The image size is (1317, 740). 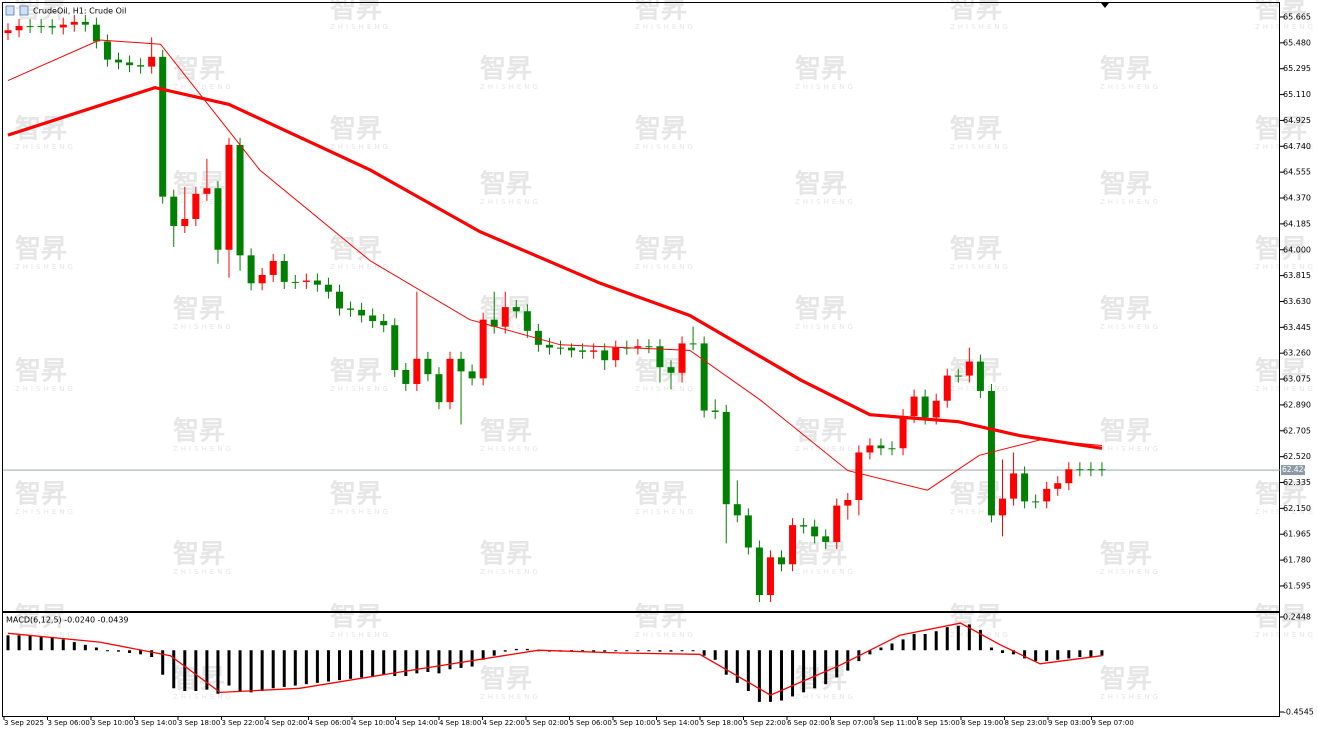 I want to click on chart-icon, so click(x=10, y=10).